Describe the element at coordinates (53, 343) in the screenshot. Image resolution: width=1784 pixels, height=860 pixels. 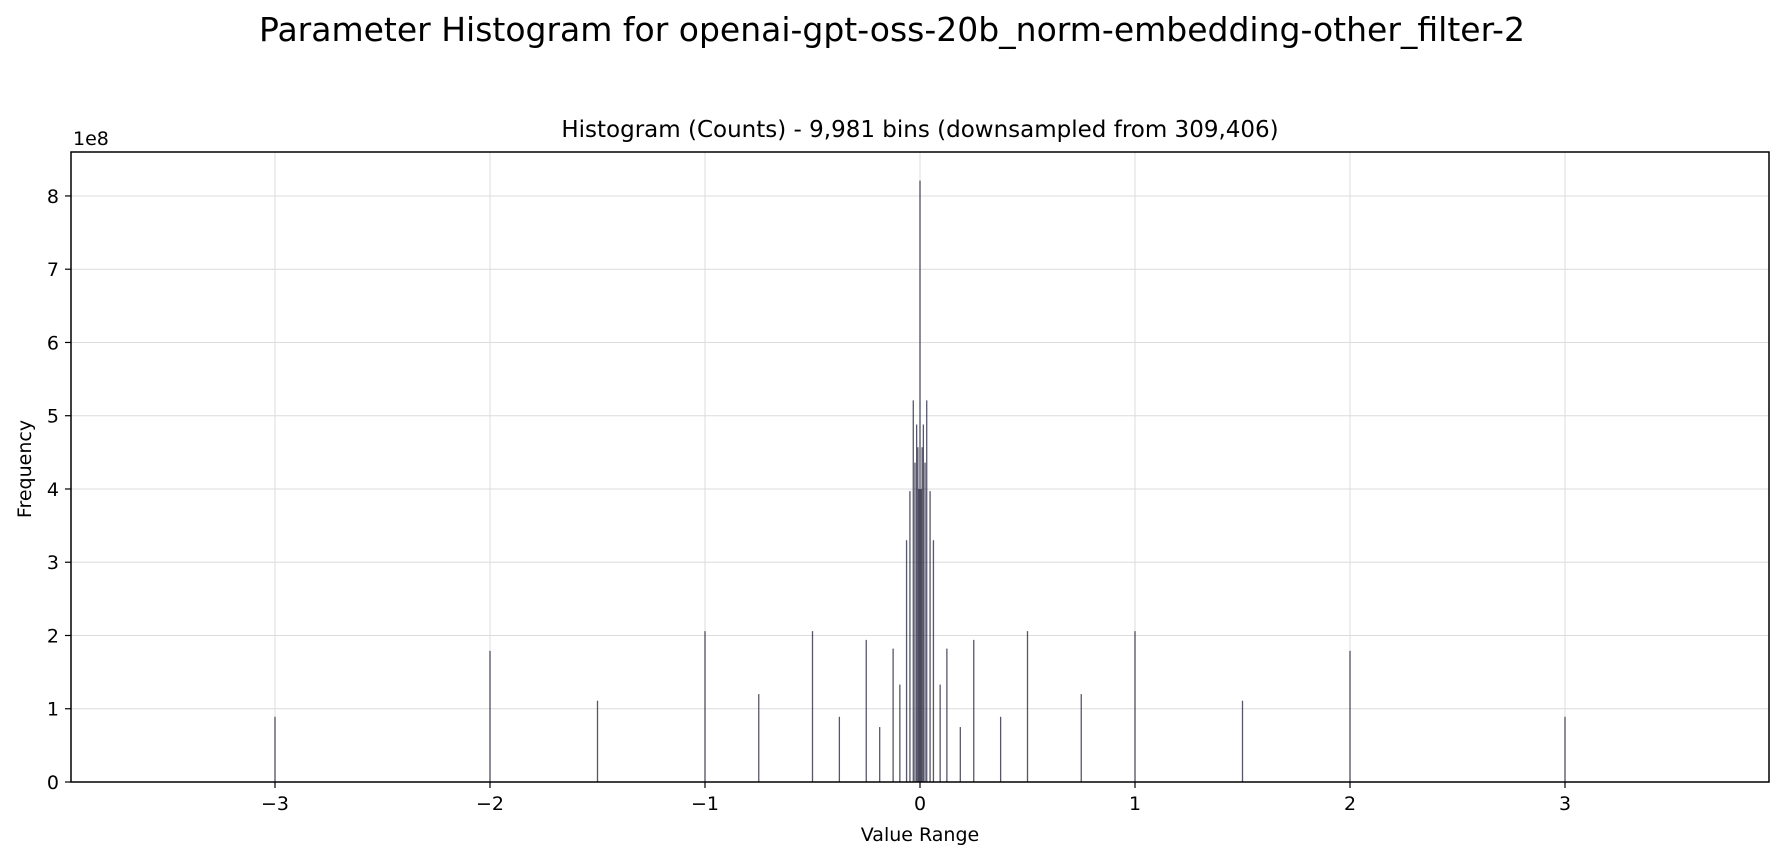
I see `y-tick-label: 6` at that location.